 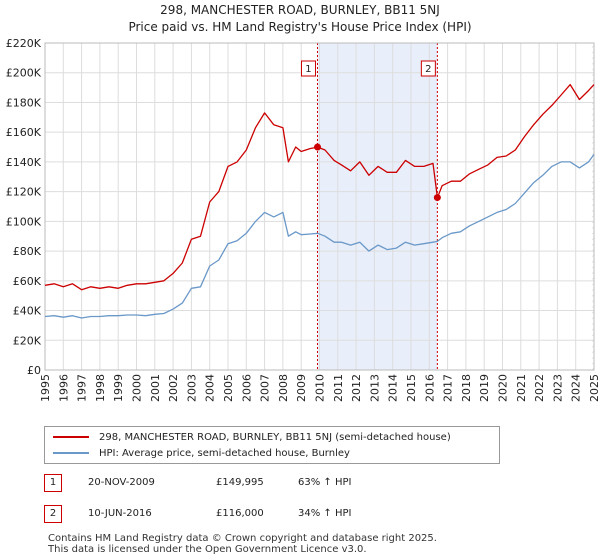 I want to click on x-tick-label: 2017, so click(x=448, y=388).